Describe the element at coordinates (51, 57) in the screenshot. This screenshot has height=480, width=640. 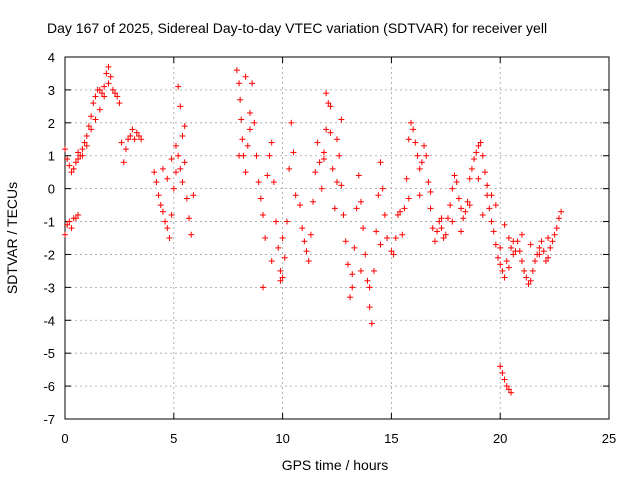
I see `y-tick-label: 4` at that location.